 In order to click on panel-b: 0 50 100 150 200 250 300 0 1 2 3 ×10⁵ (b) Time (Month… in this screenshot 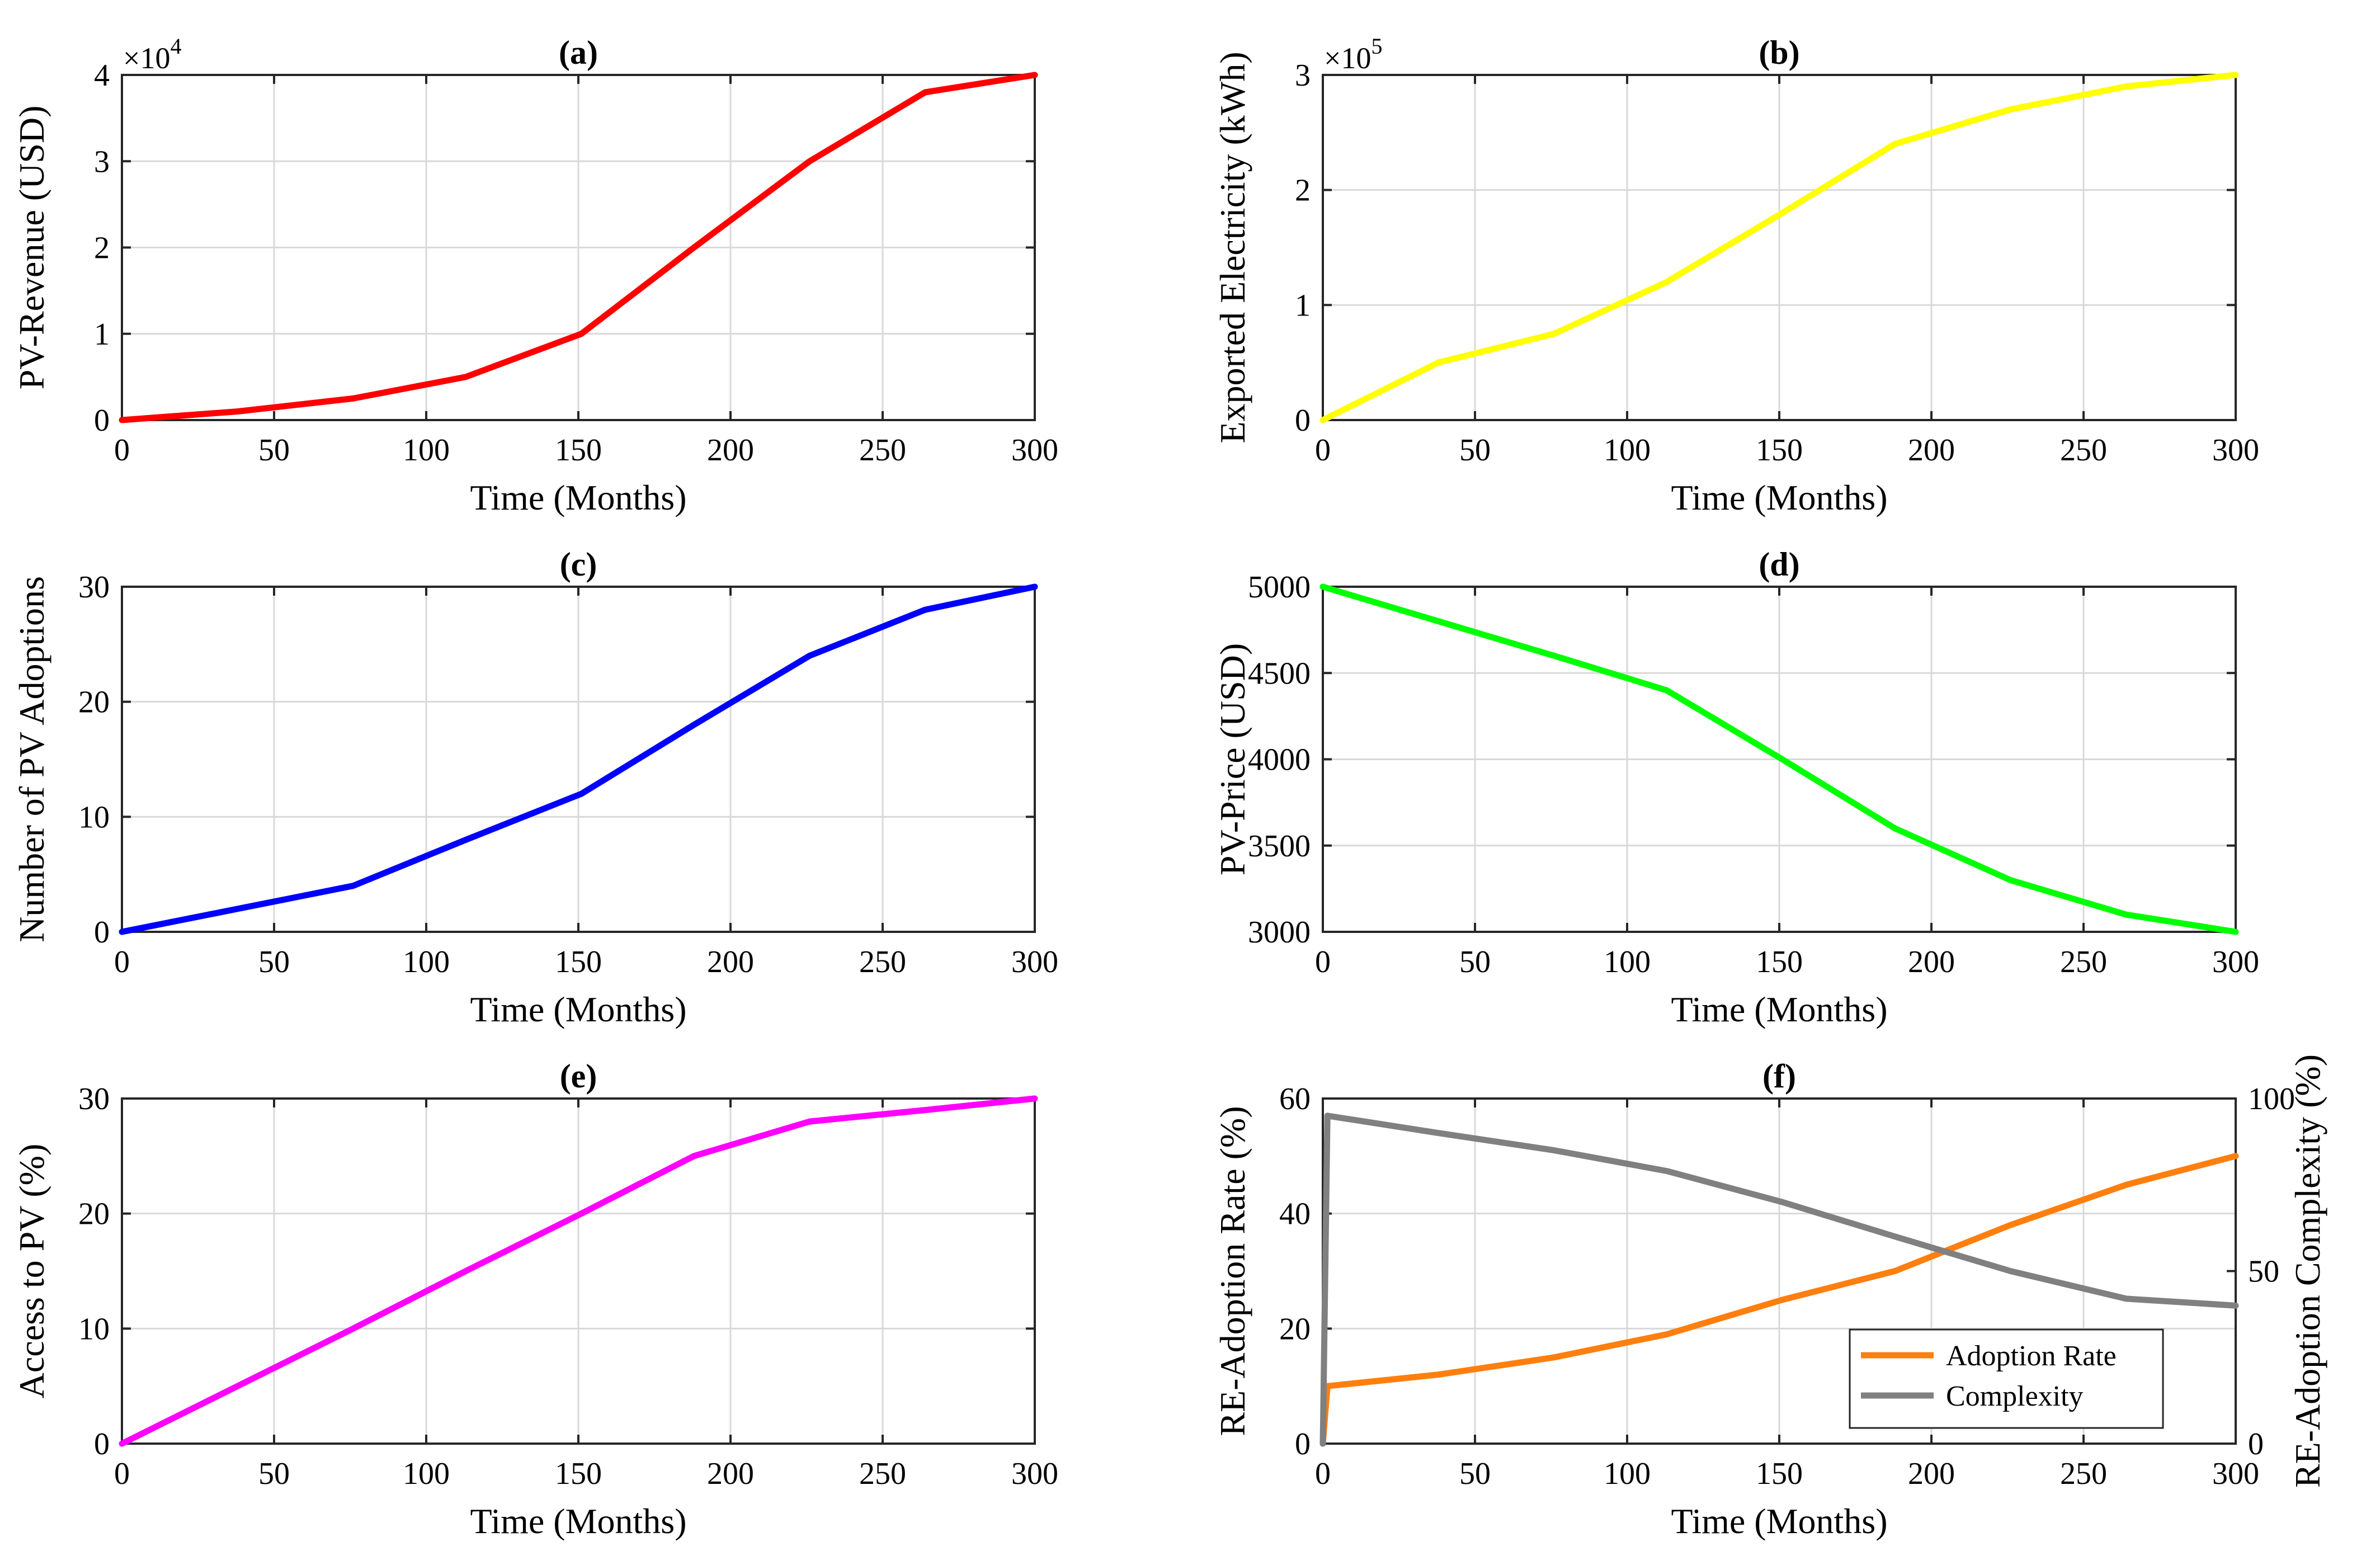, I will do `click(1736, 275)`.